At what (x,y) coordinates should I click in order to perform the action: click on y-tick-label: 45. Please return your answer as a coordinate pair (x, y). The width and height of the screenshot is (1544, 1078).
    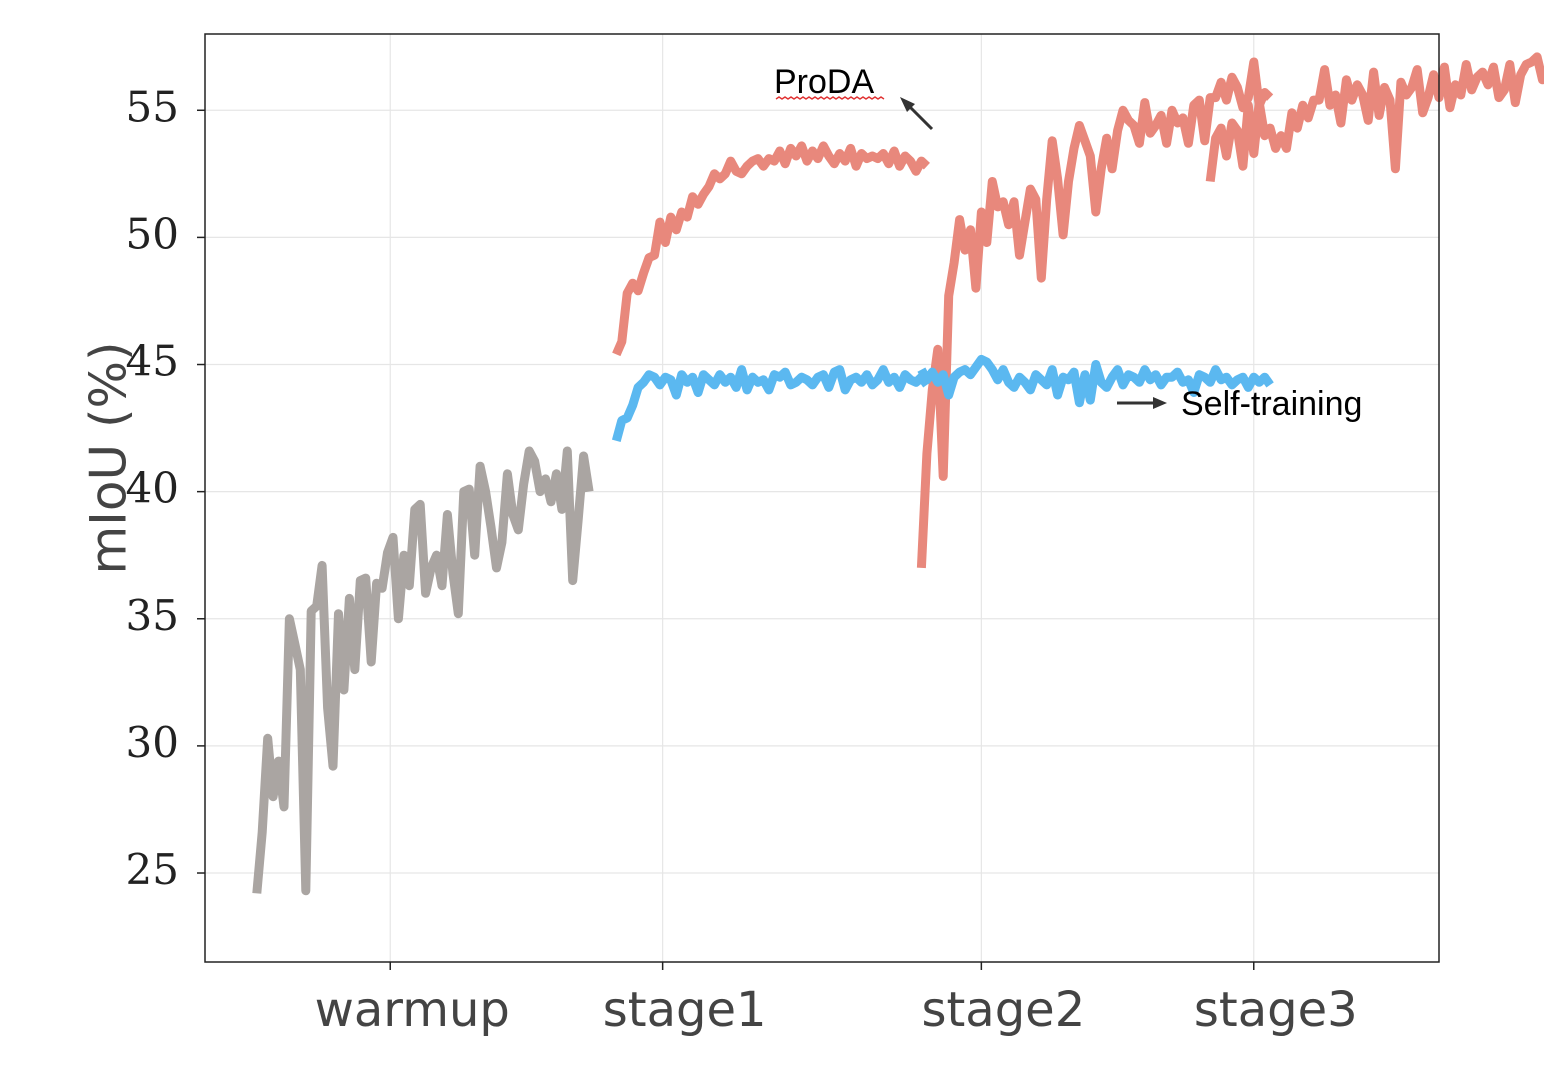
    Looking at the image, I should click on (152, 361).